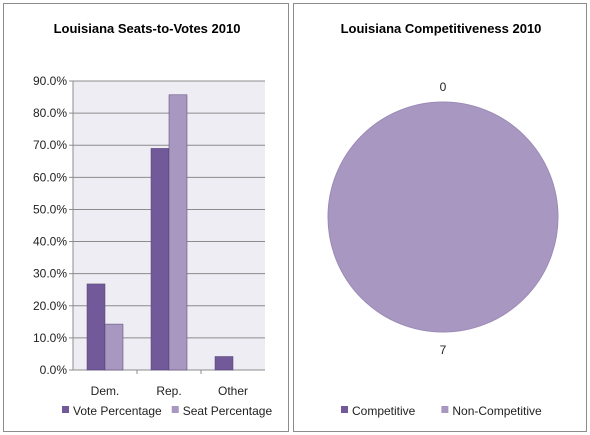 The height and width of the screenshot is (435, 590). I want to click on legend-label: Vote Percentage, so click(117, 411).